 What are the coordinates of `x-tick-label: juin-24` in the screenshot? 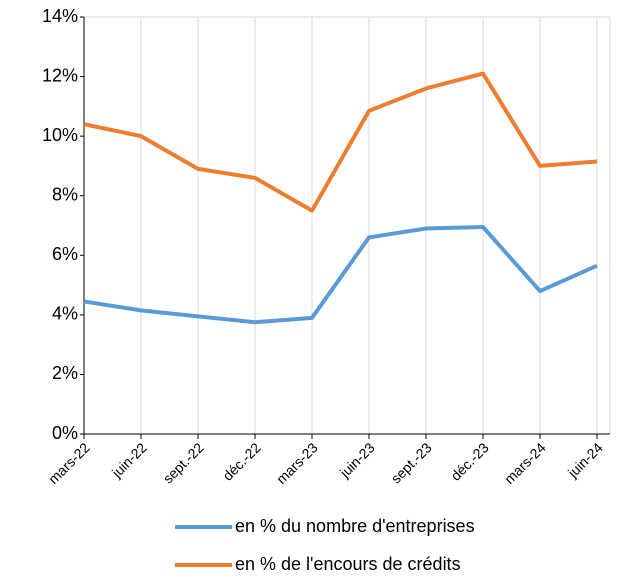 It's located at (585, 460).